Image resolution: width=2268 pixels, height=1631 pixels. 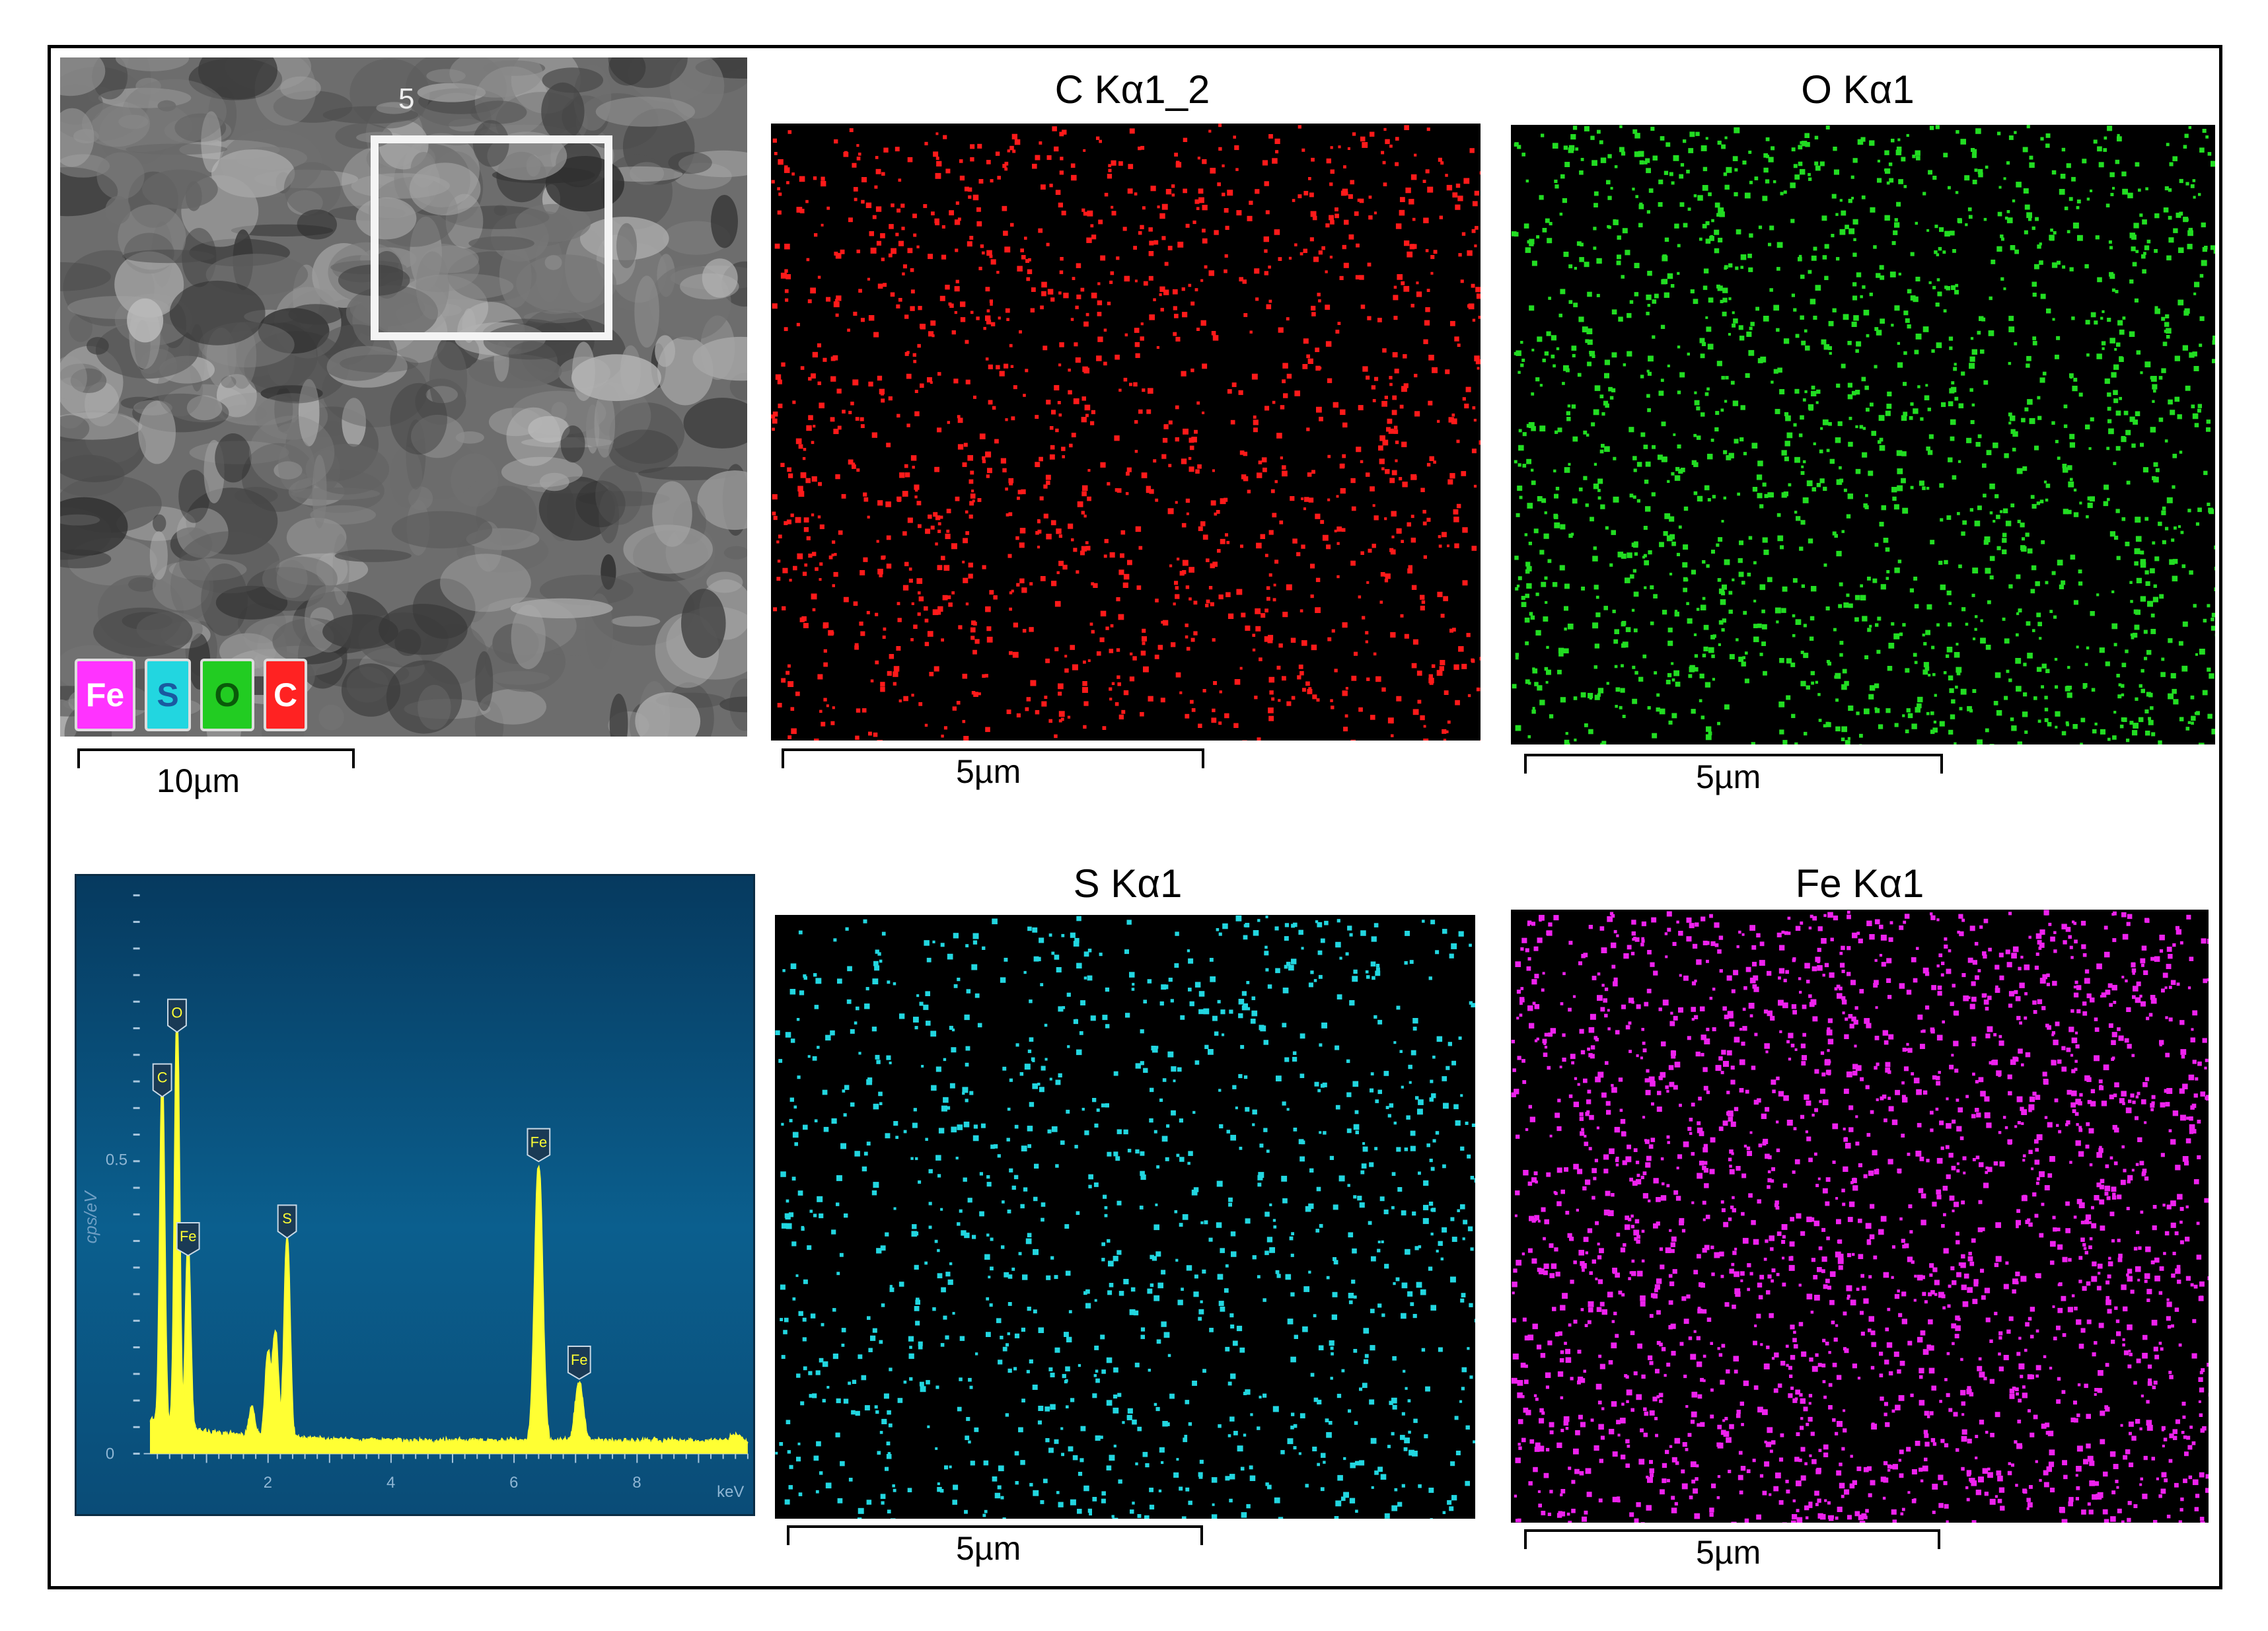 What do you see at coordinates (105, 694) in the screenshot?
I see `legend-label-fe: Fe` at bounding box center [105, 694].